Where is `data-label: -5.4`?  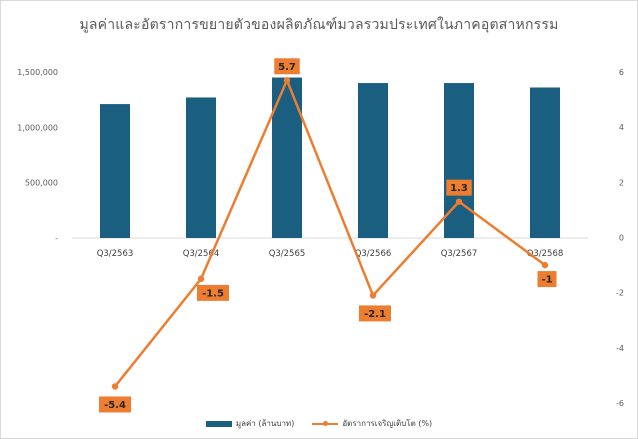
data-label: -5.4 is located at coordinates (115, 405).